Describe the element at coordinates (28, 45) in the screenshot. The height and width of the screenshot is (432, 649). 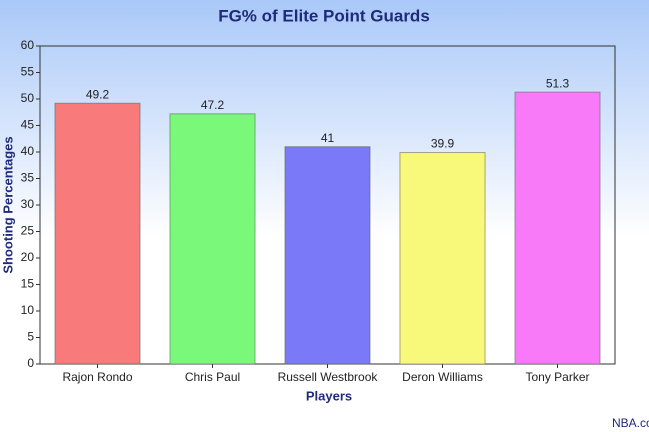
I see `y-tick-label: 60` at that location.